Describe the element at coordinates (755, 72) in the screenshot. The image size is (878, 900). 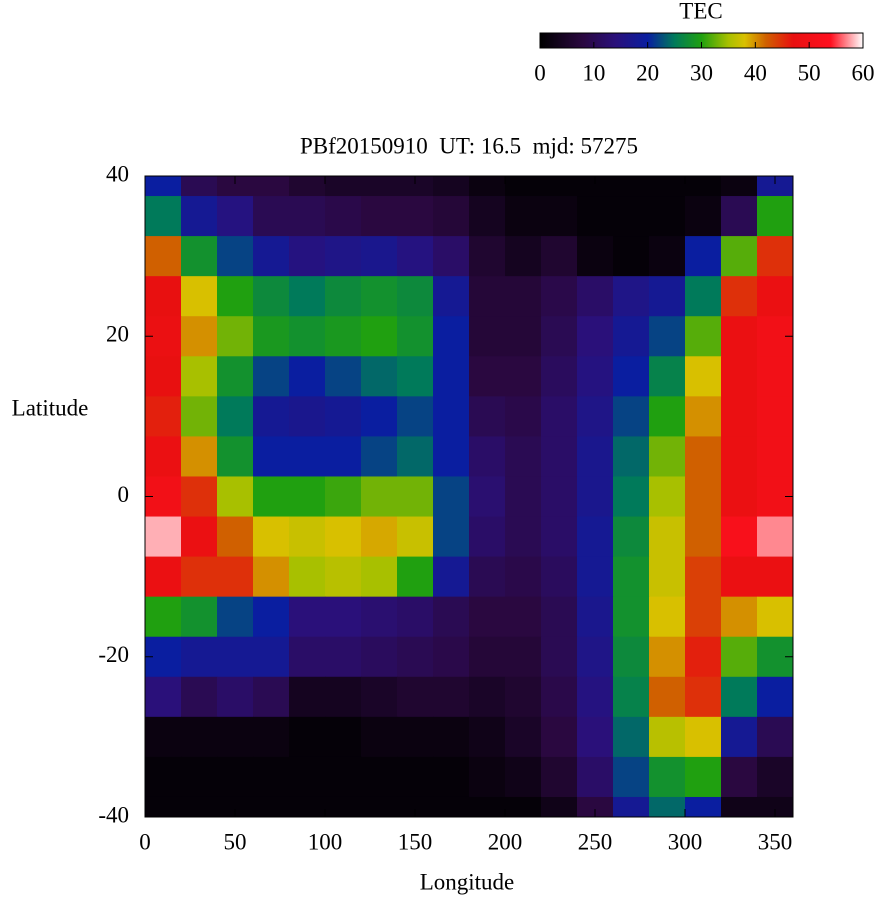
I see `colorbar-tick-label: 40` at that location.